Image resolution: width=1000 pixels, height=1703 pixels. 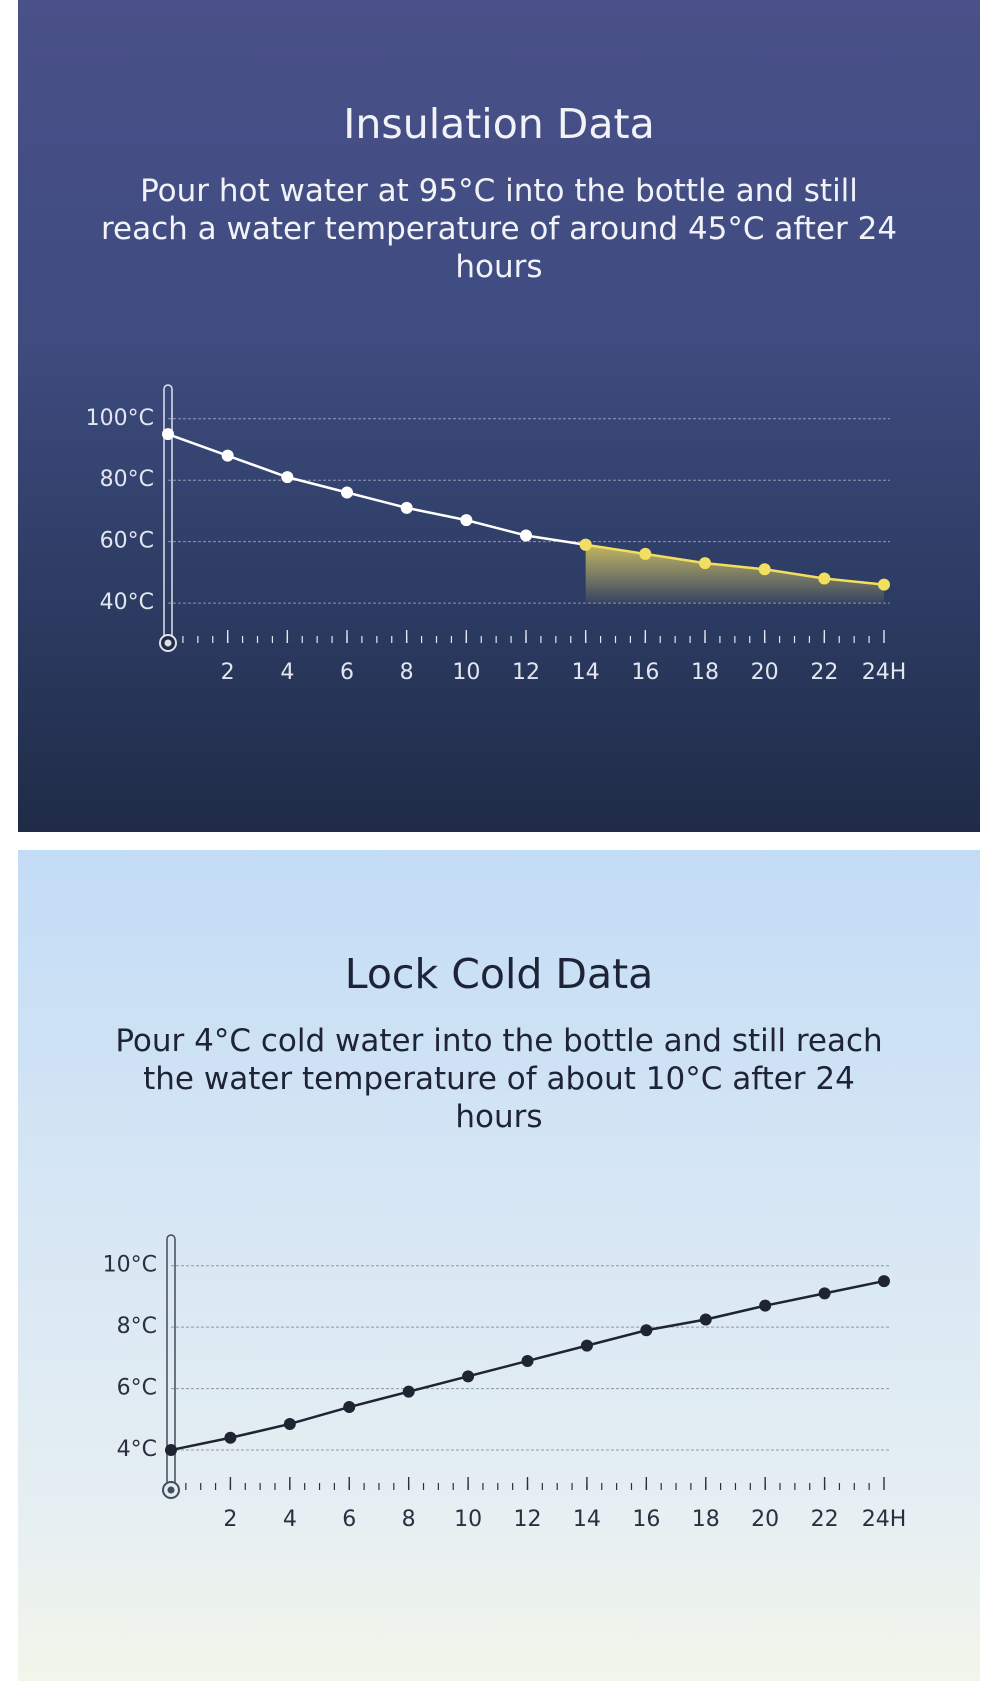 What do you see at coordinates (499, 974) in the screenshot?
I see `chart-title: Lock Cold Data` at bounding box center [499, 974].